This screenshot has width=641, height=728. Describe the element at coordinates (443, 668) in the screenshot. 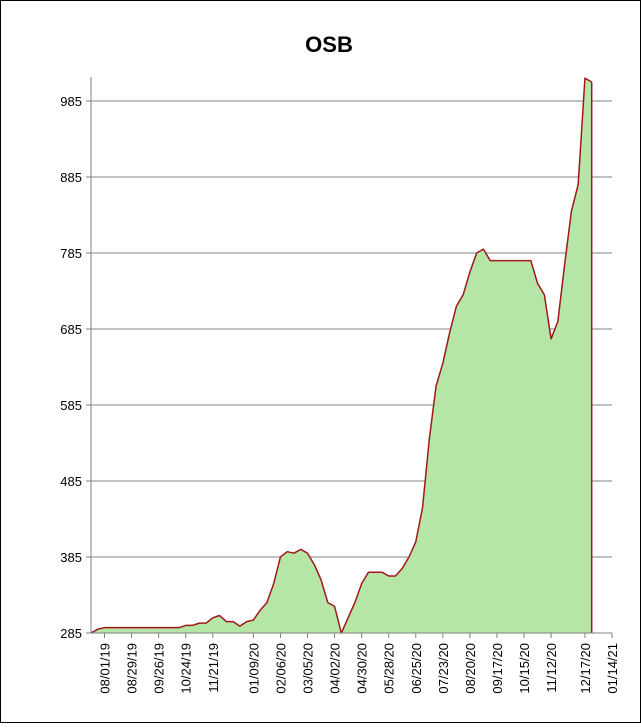

I see `x-tick-label: 07/23/20` at that location.